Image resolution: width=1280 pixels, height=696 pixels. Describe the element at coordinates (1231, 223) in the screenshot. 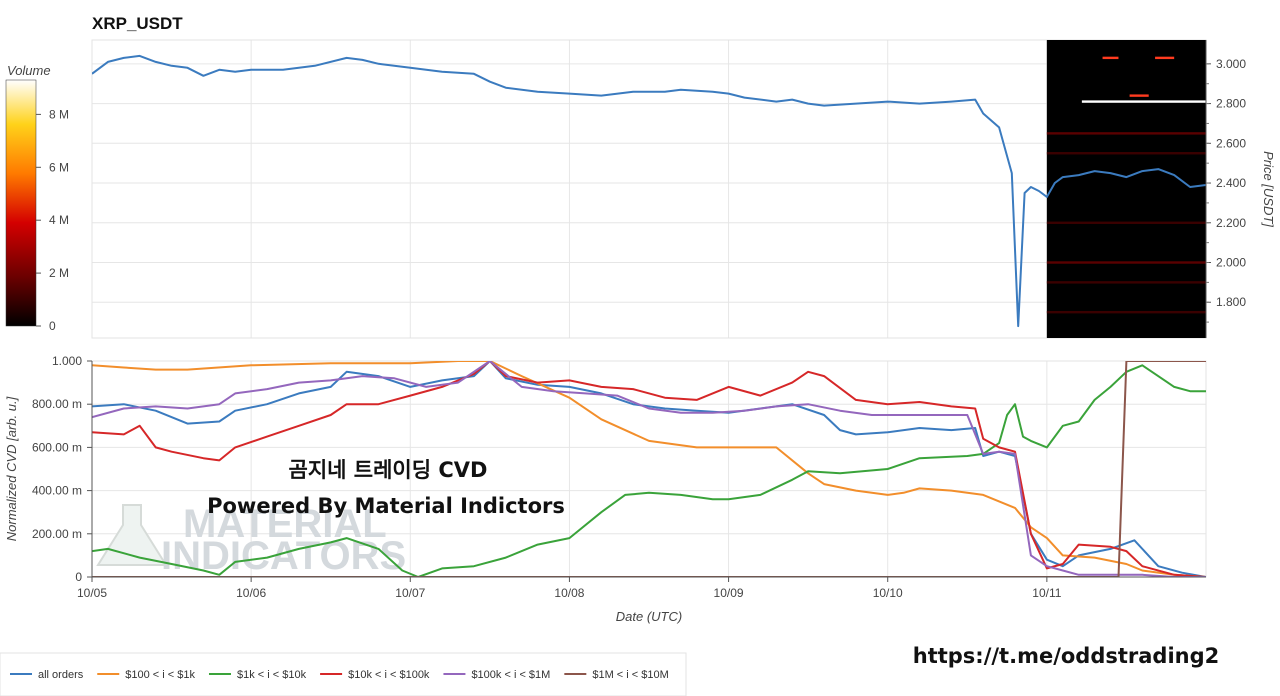

I see `price-tick-label: 2.200` at that location.